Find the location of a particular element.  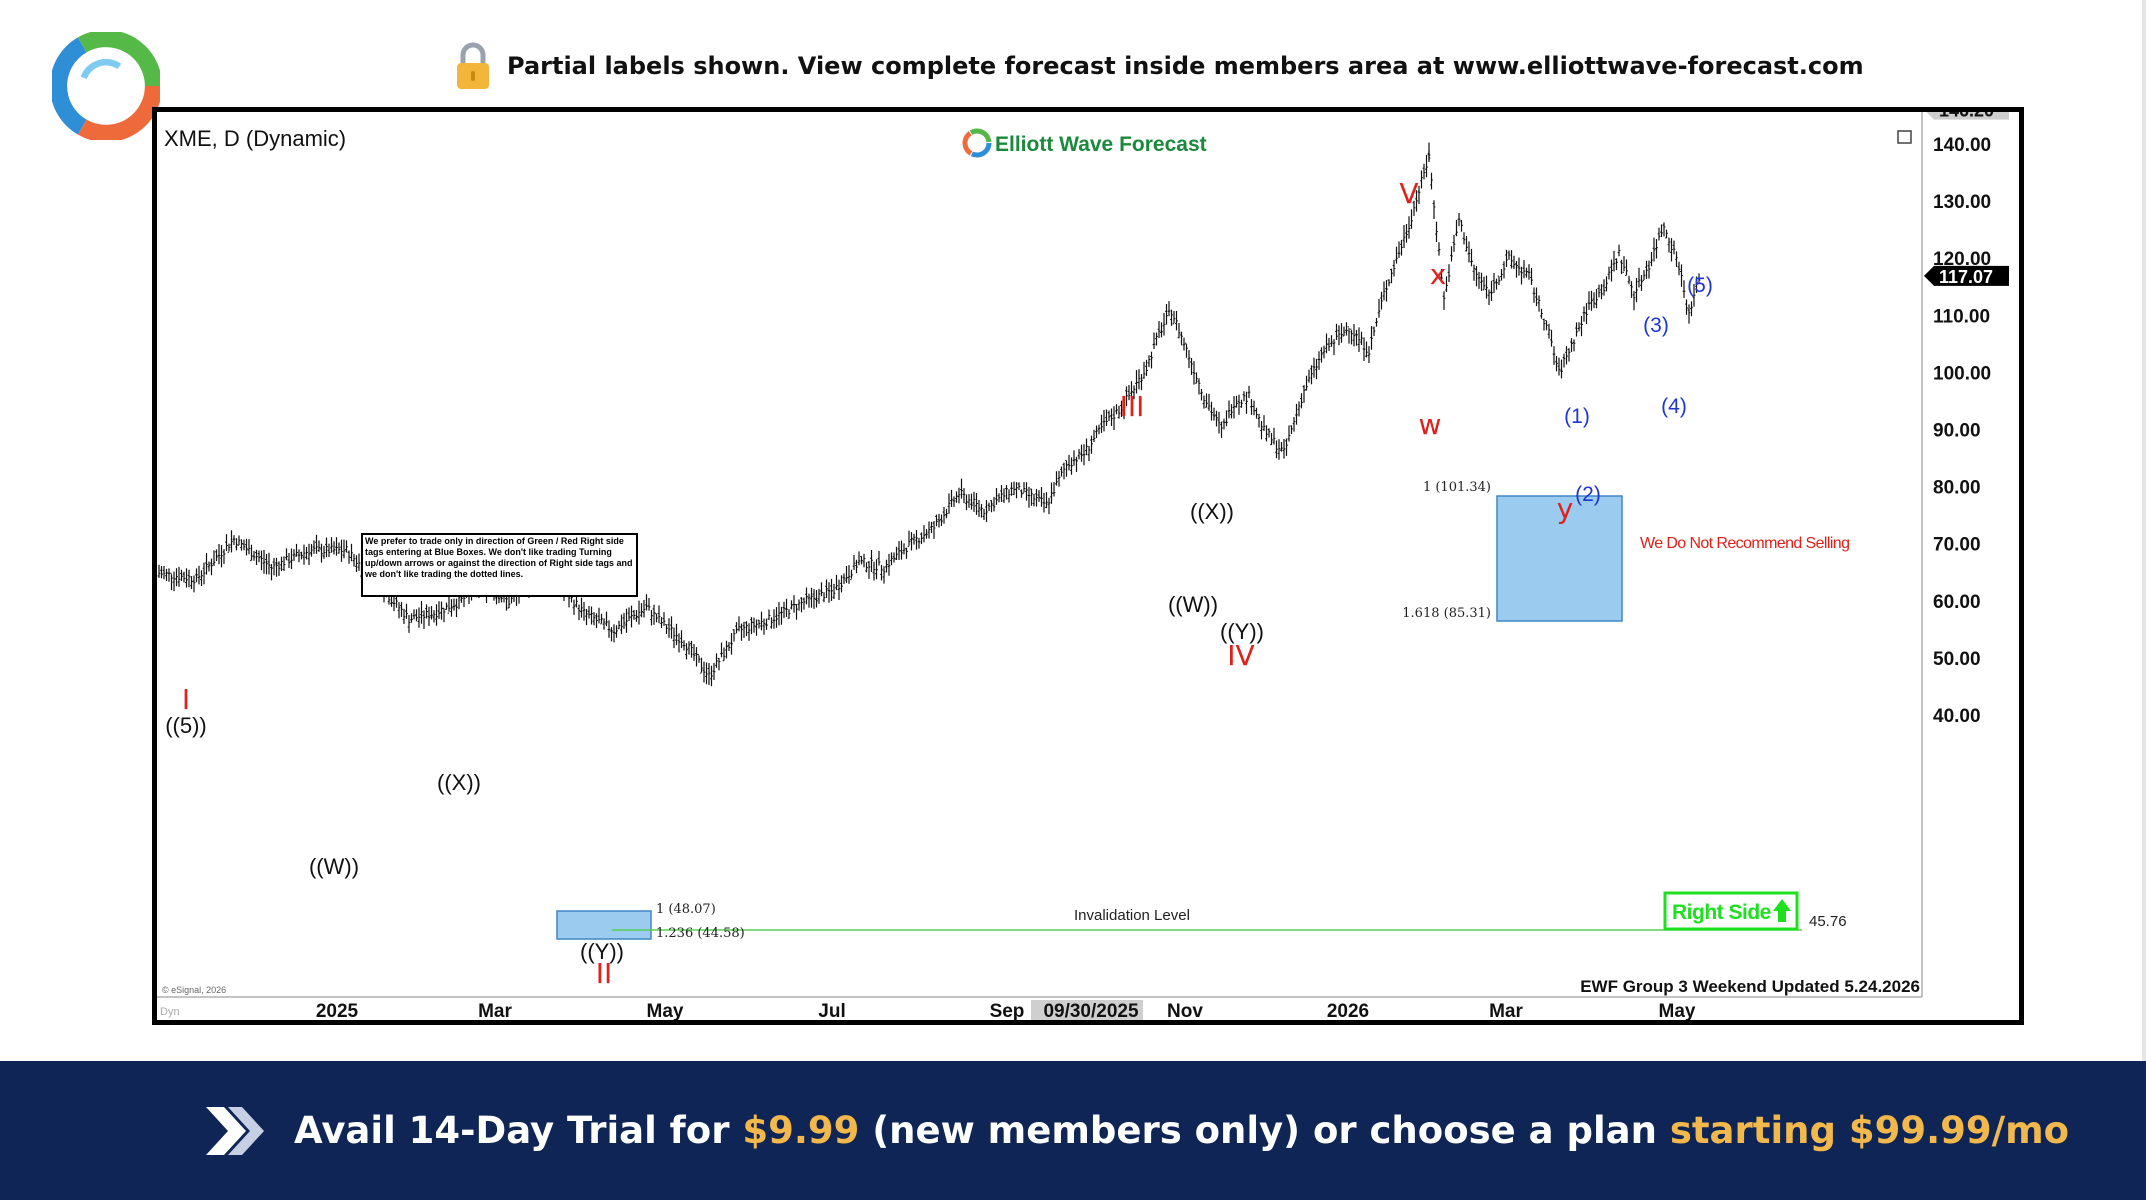

wave-label: y is located at coordinates (1565, 508).